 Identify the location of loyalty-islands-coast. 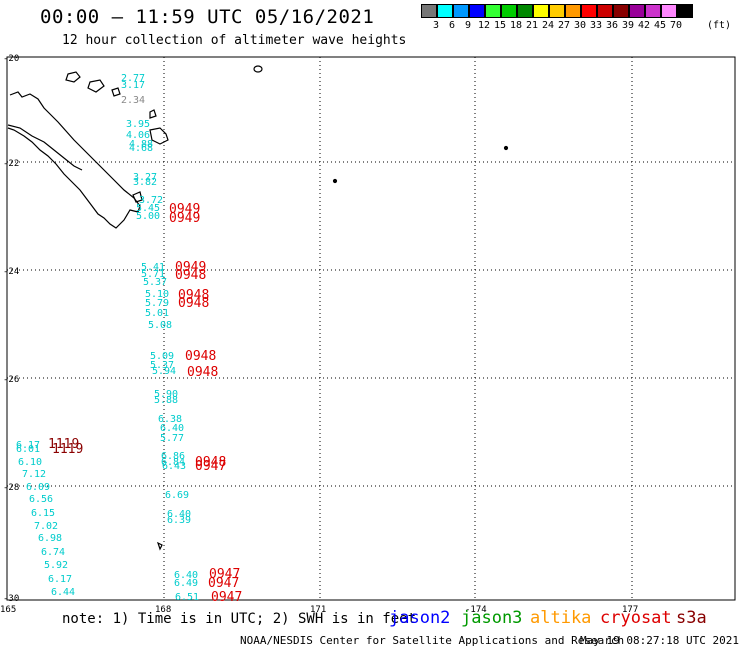
(45, 147).